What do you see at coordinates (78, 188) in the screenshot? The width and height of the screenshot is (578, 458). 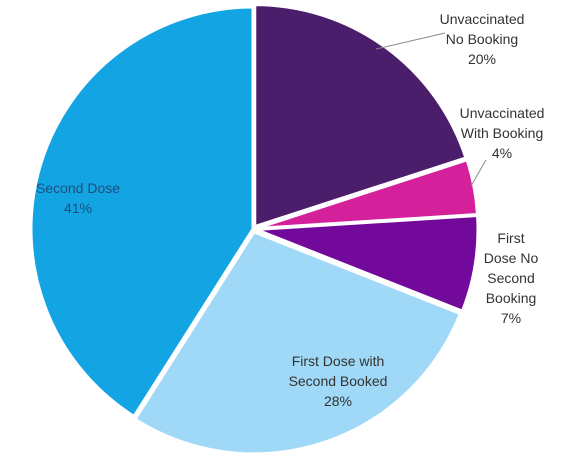 I see `slice-label-5-line-1: Second Dose` at bounding box center [78, 188].